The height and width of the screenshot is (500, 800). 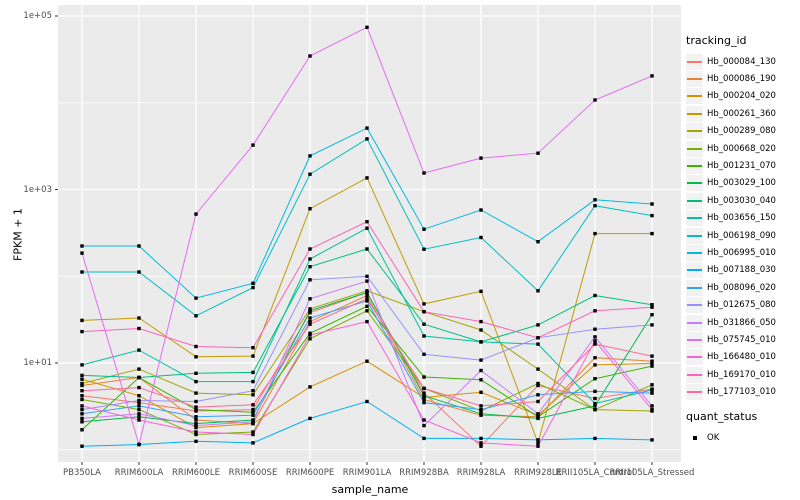 I want to click on y-tick-label-1e+05: 1e+05, so click(x=37, y=16).